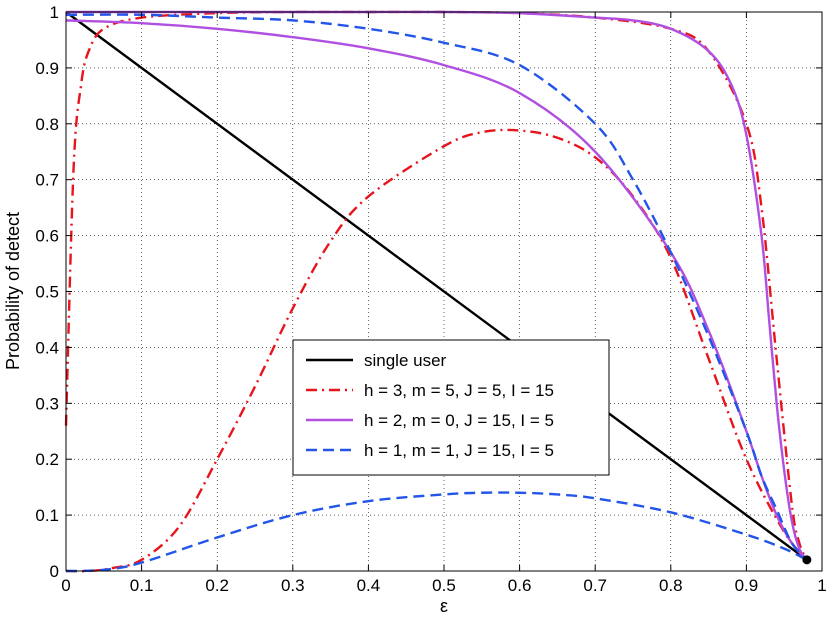  What do you see at coordinates (459, 390) in the screenshot?
I see `legend-label: h = 3, m = 5, J = 5, I = 15` at bounding box center [459, 390].